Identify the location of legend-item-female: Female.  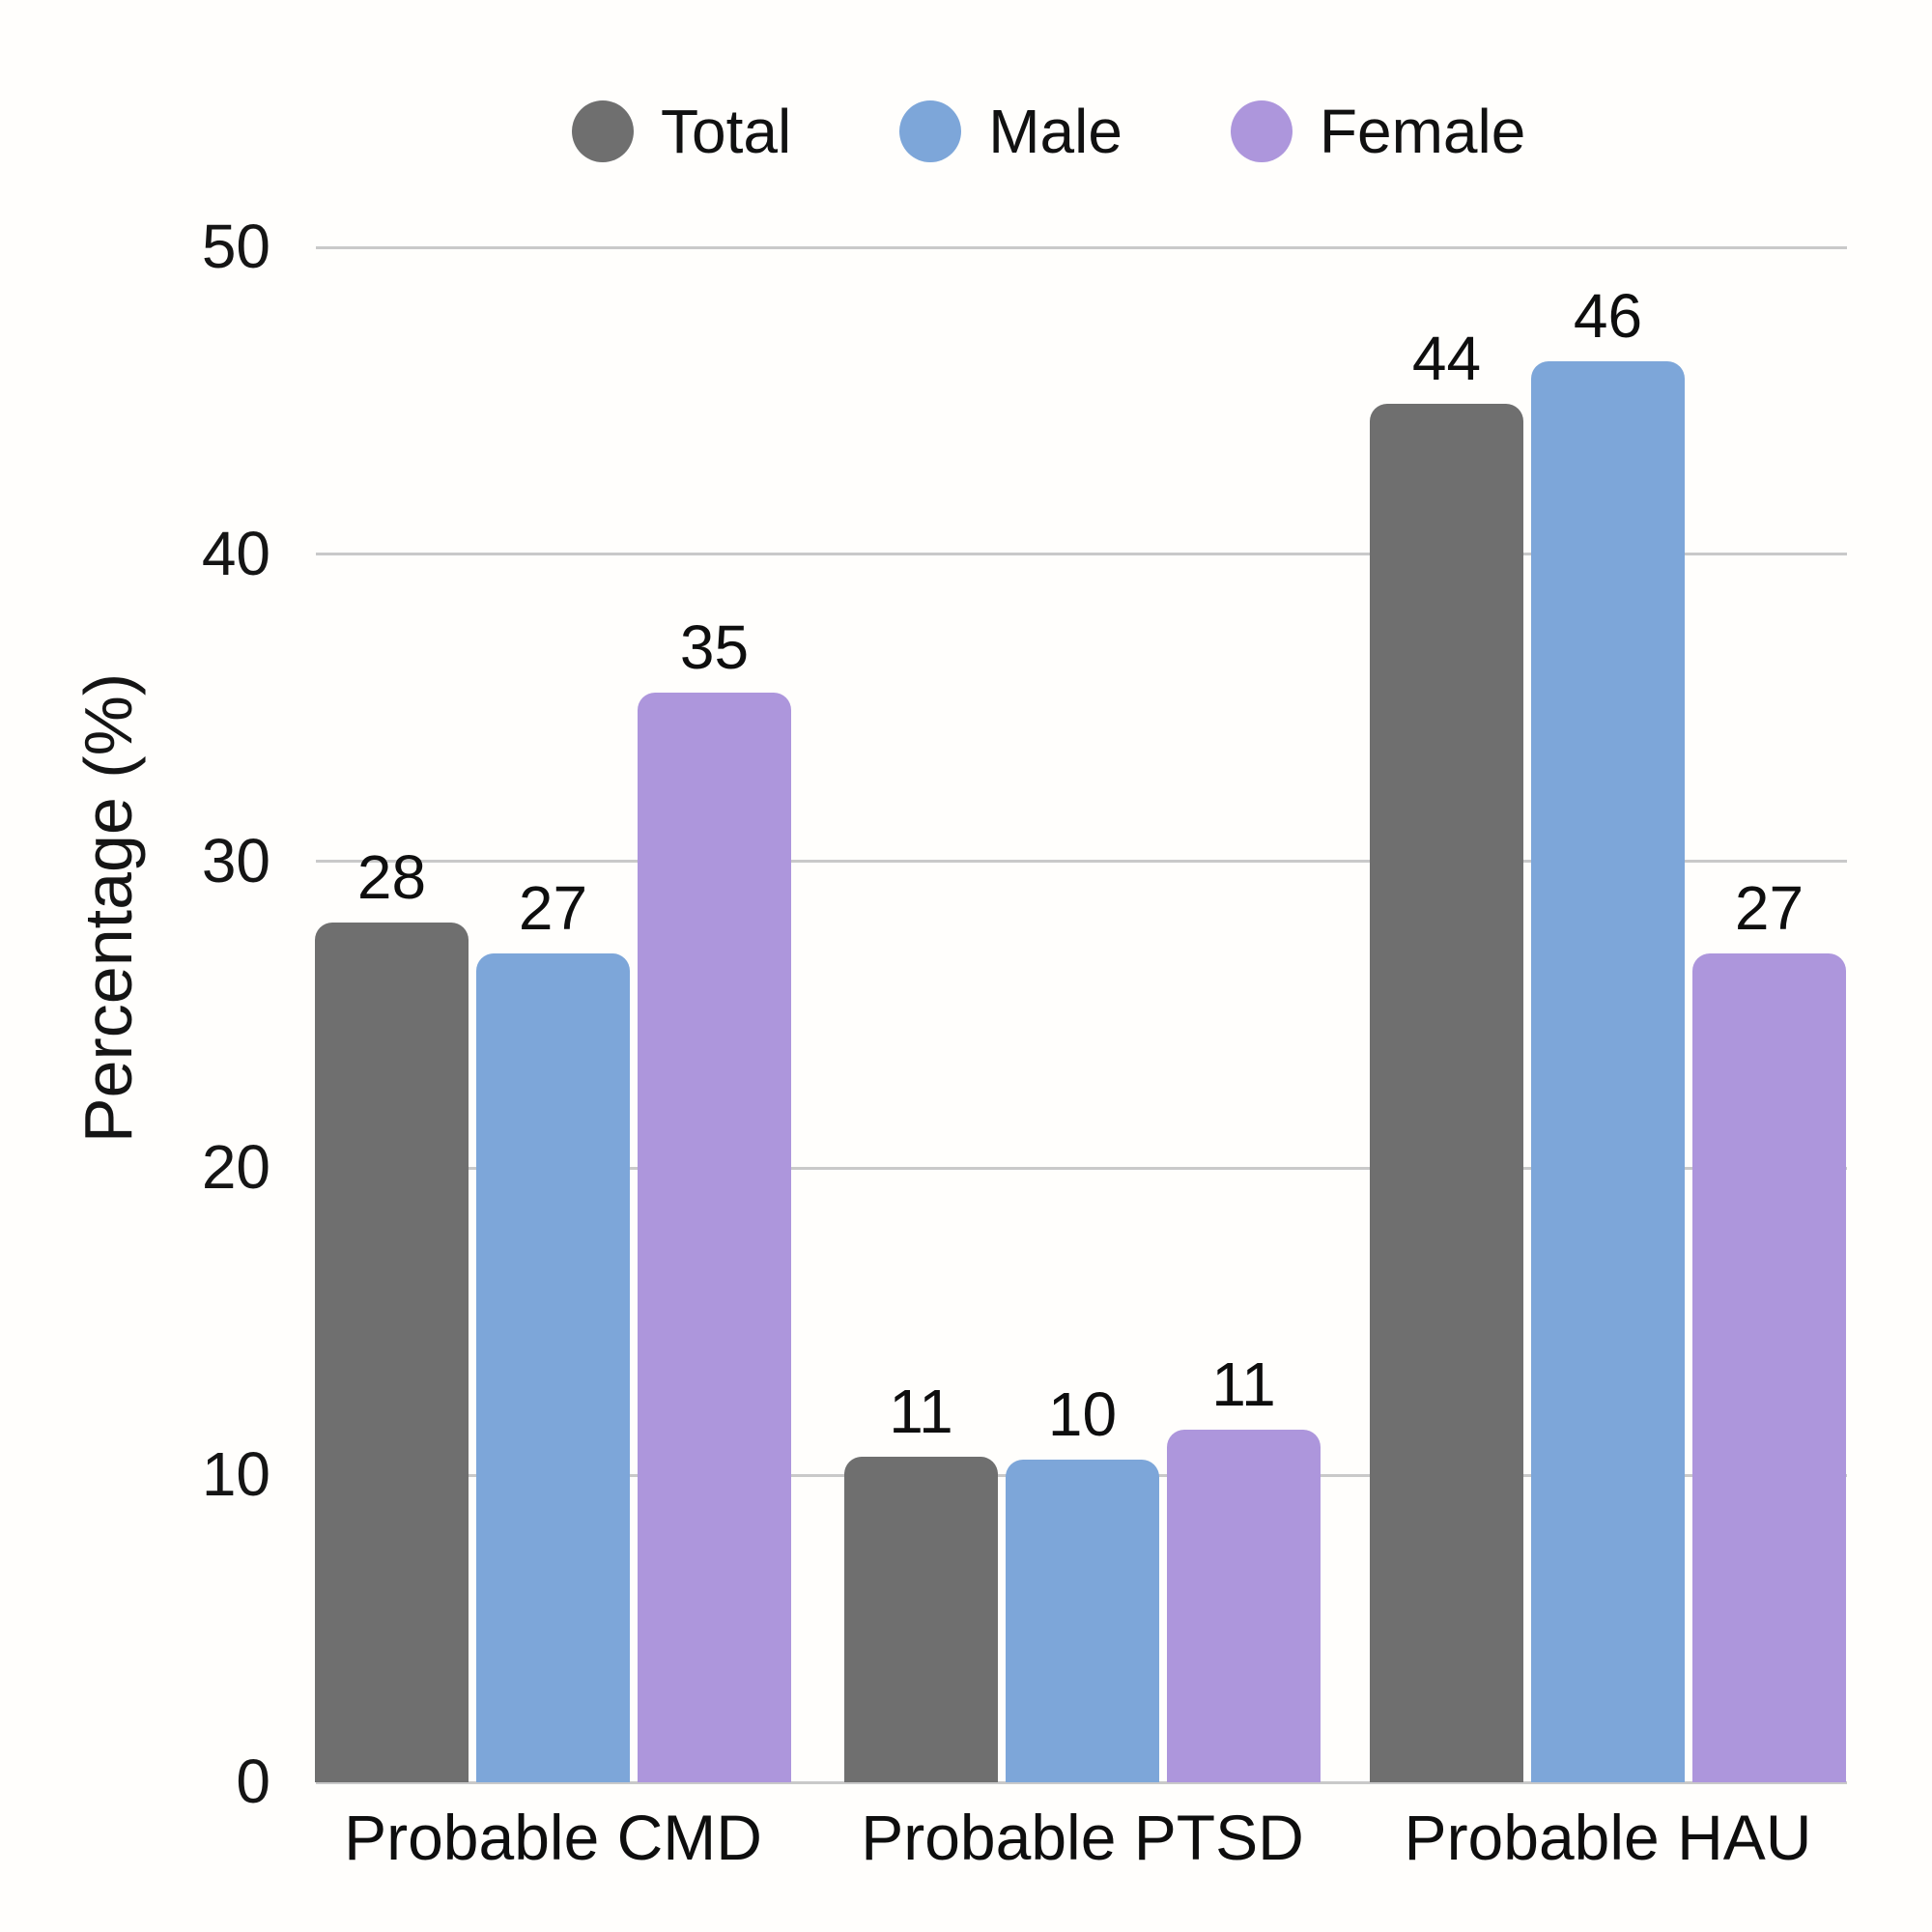
(1378, 131).